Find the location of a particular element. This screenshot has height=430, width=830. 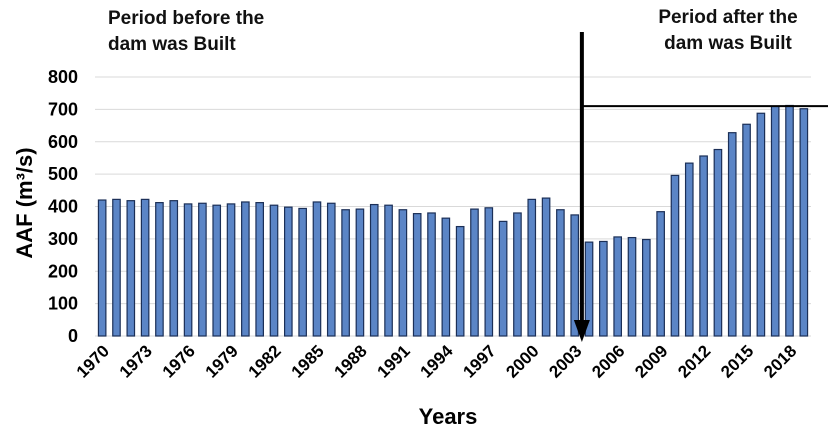

x-tick-label: 1970 is located at coordinates (93, 361).